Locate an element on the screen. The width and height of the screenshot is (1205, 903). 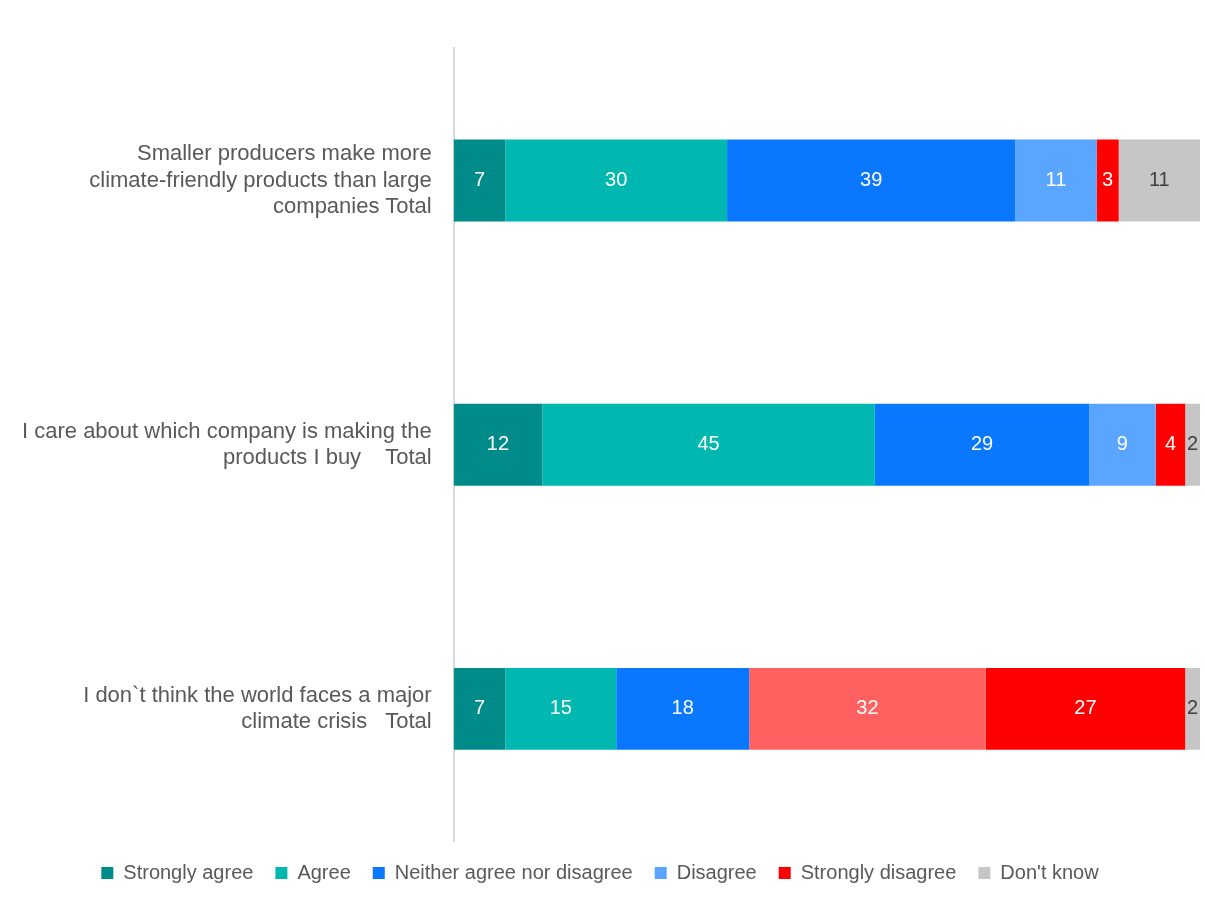
data-label: 27 is located at coordinates (1085, 707).